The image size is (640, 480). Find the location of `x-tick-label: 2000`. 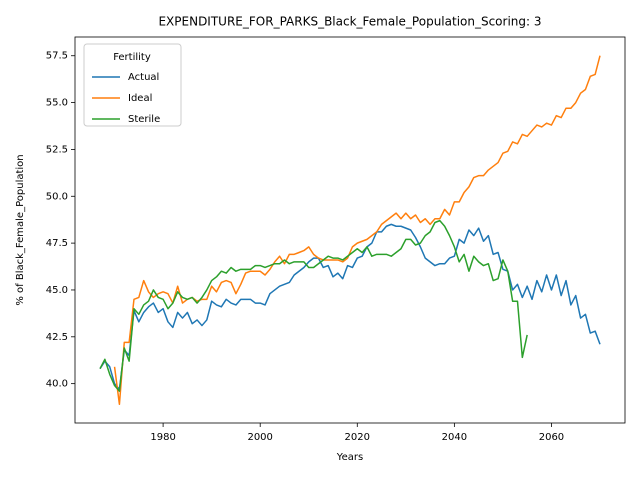

x-tick-label: 2000 is located at coordinates (259, 437).